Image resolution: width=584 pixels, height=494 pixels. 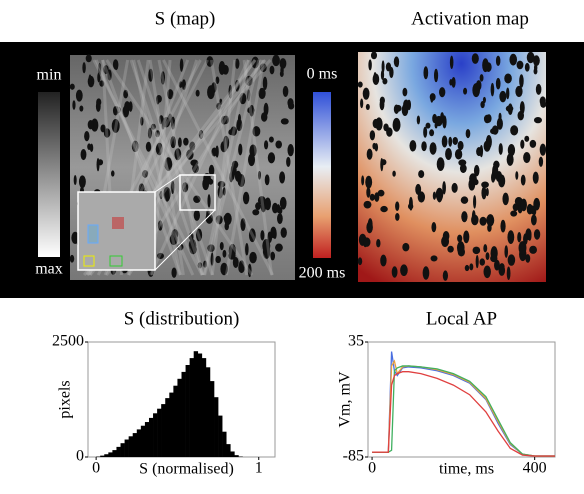 I want to click on ap-trace, so click(x=463, y=414).